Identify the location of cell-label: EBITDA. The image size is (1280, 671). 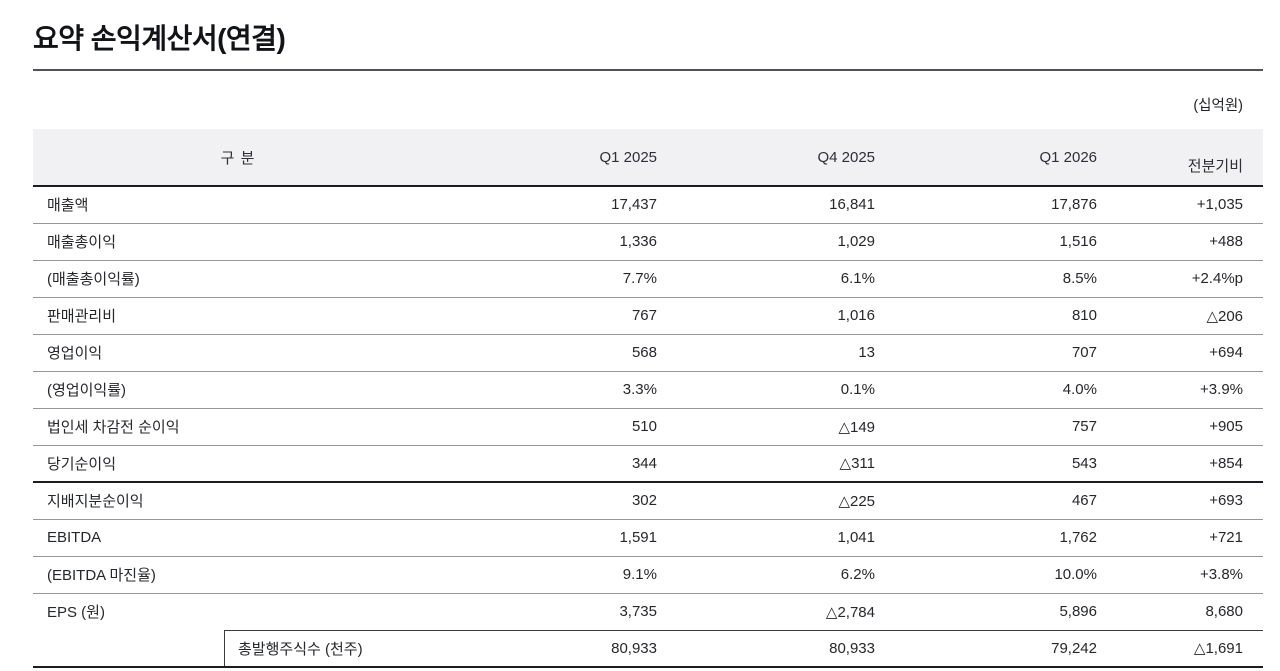
(238, 538).